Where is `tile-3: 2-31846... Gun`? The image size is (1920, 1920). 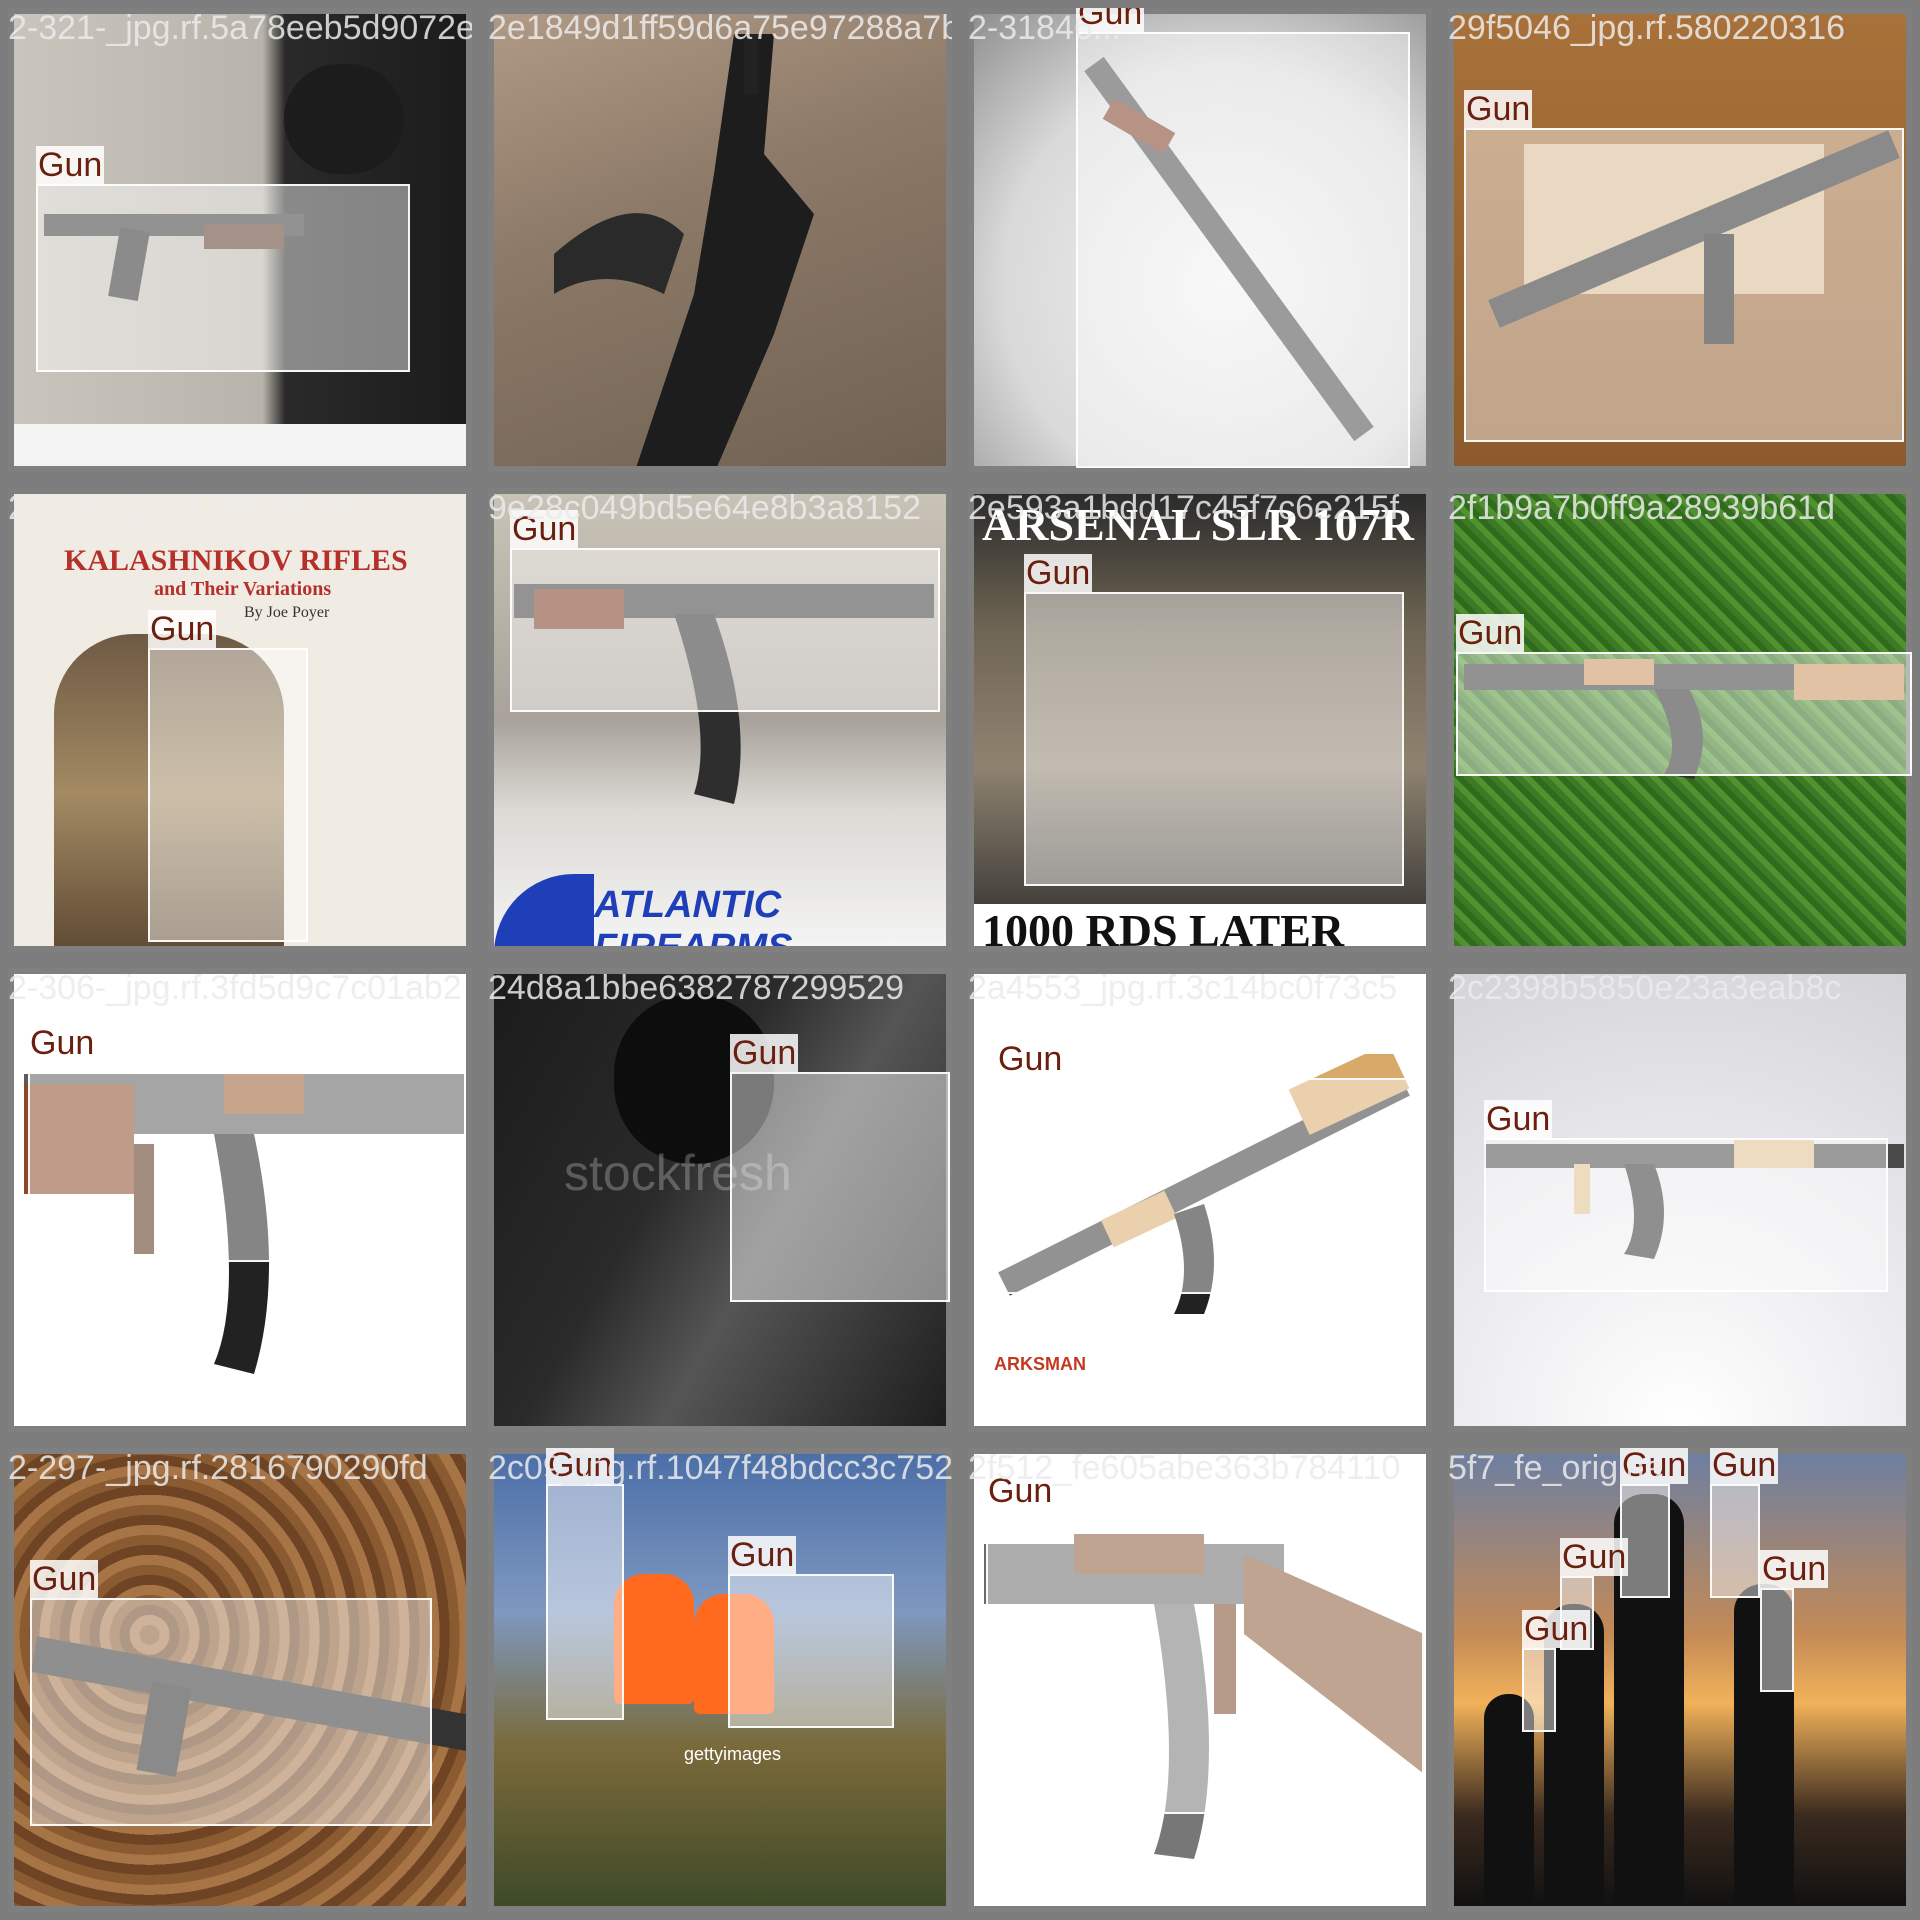
tile-3: 2-31846... Gun is located at coordinates (1200, 240).